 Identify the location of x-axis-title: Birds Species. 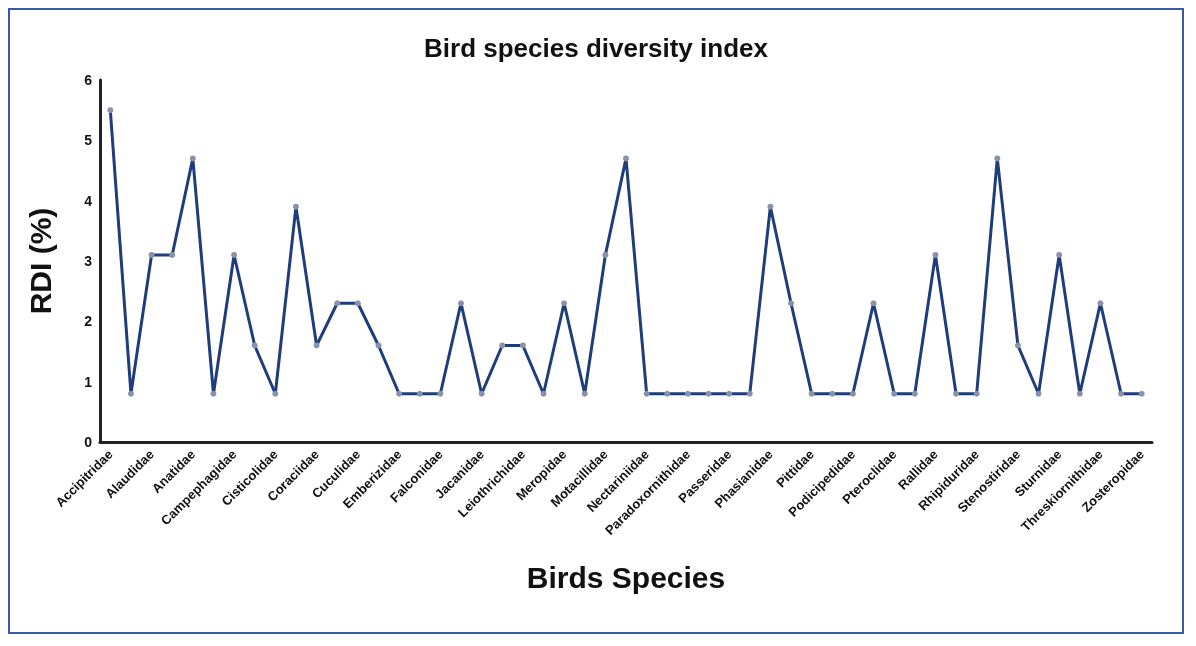
(626, 577).